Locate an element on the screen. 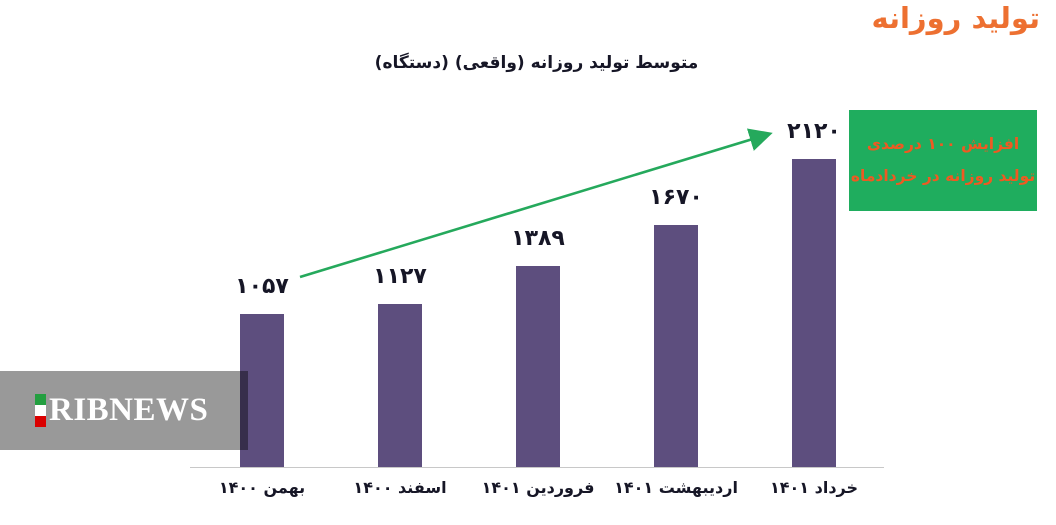  flag-white-square is located at coordinates (40, 410).